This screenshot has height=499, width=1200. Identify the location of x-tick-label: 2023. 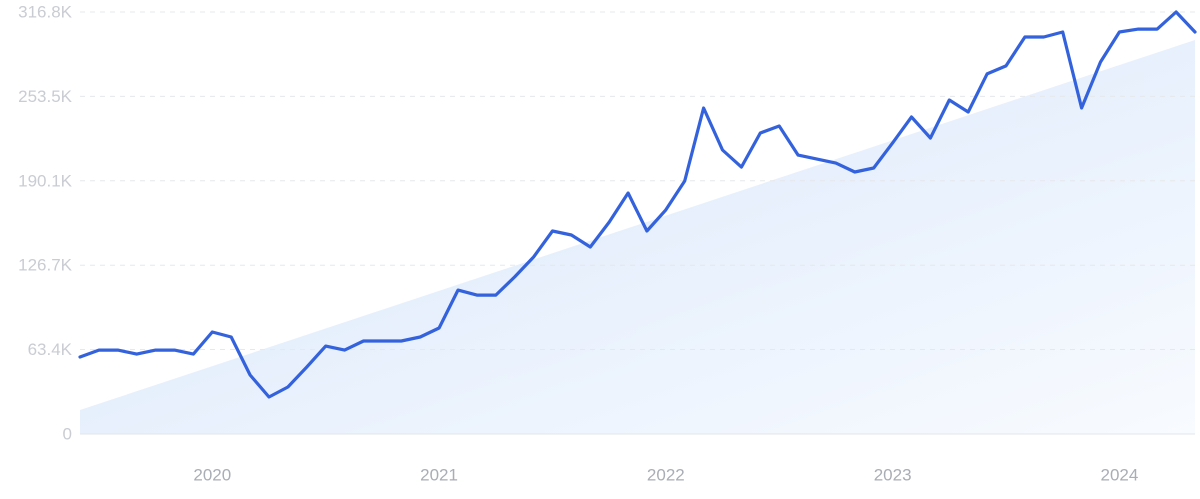
(893, 474).